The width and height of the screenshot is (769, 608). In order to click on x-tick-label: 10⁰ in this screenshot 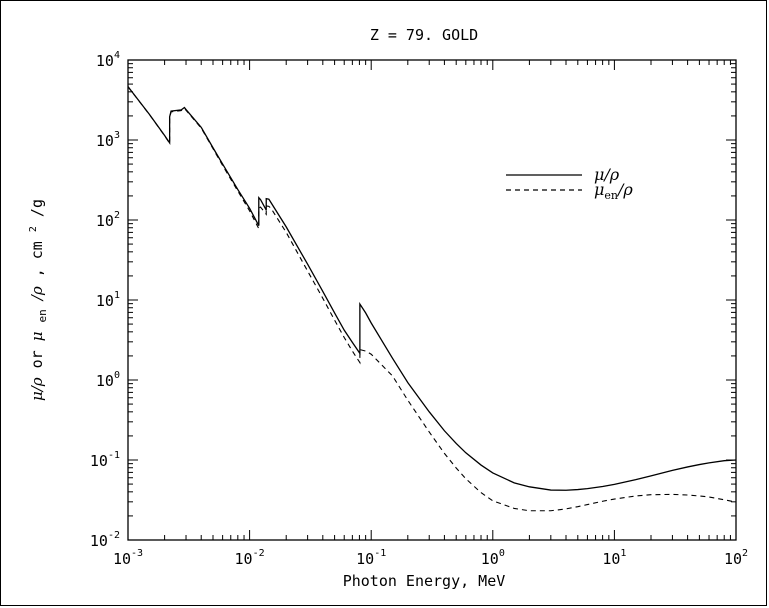, I will do `click(493, 558)`.